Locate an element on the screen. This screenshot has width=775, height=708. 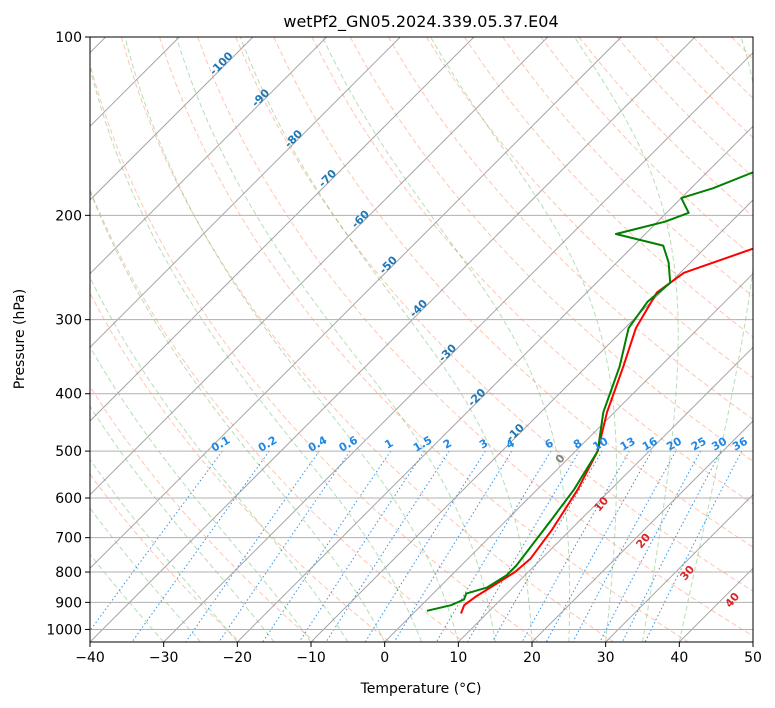
chart-title: wetPf2_GN05.2024.339.05.37.E04 is located at coordinates (420, 22).